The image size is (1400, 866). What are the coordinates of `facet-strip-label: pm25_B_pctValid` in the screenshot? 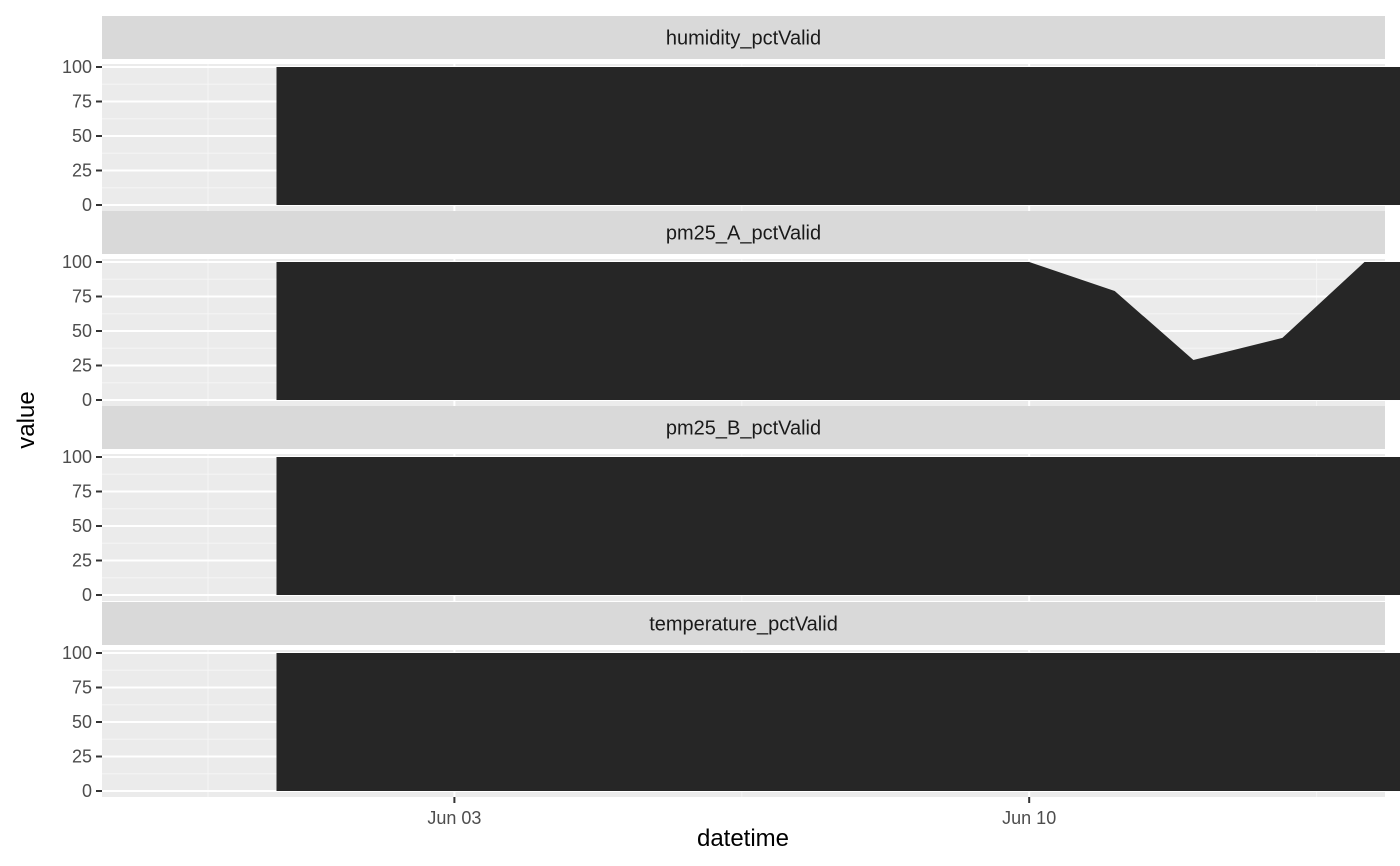 It's located at (743, 429).